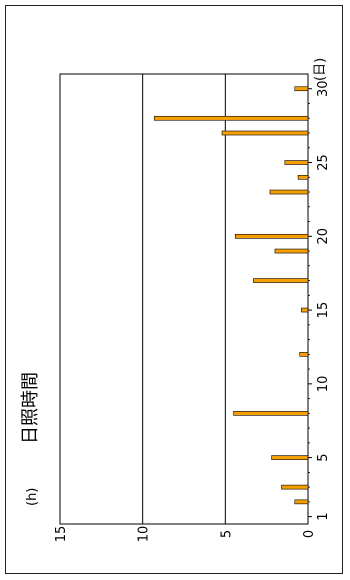  Describe the element at coordinates (323, 457) in the screenshot. I see `x-tick-label: 5` at that location.